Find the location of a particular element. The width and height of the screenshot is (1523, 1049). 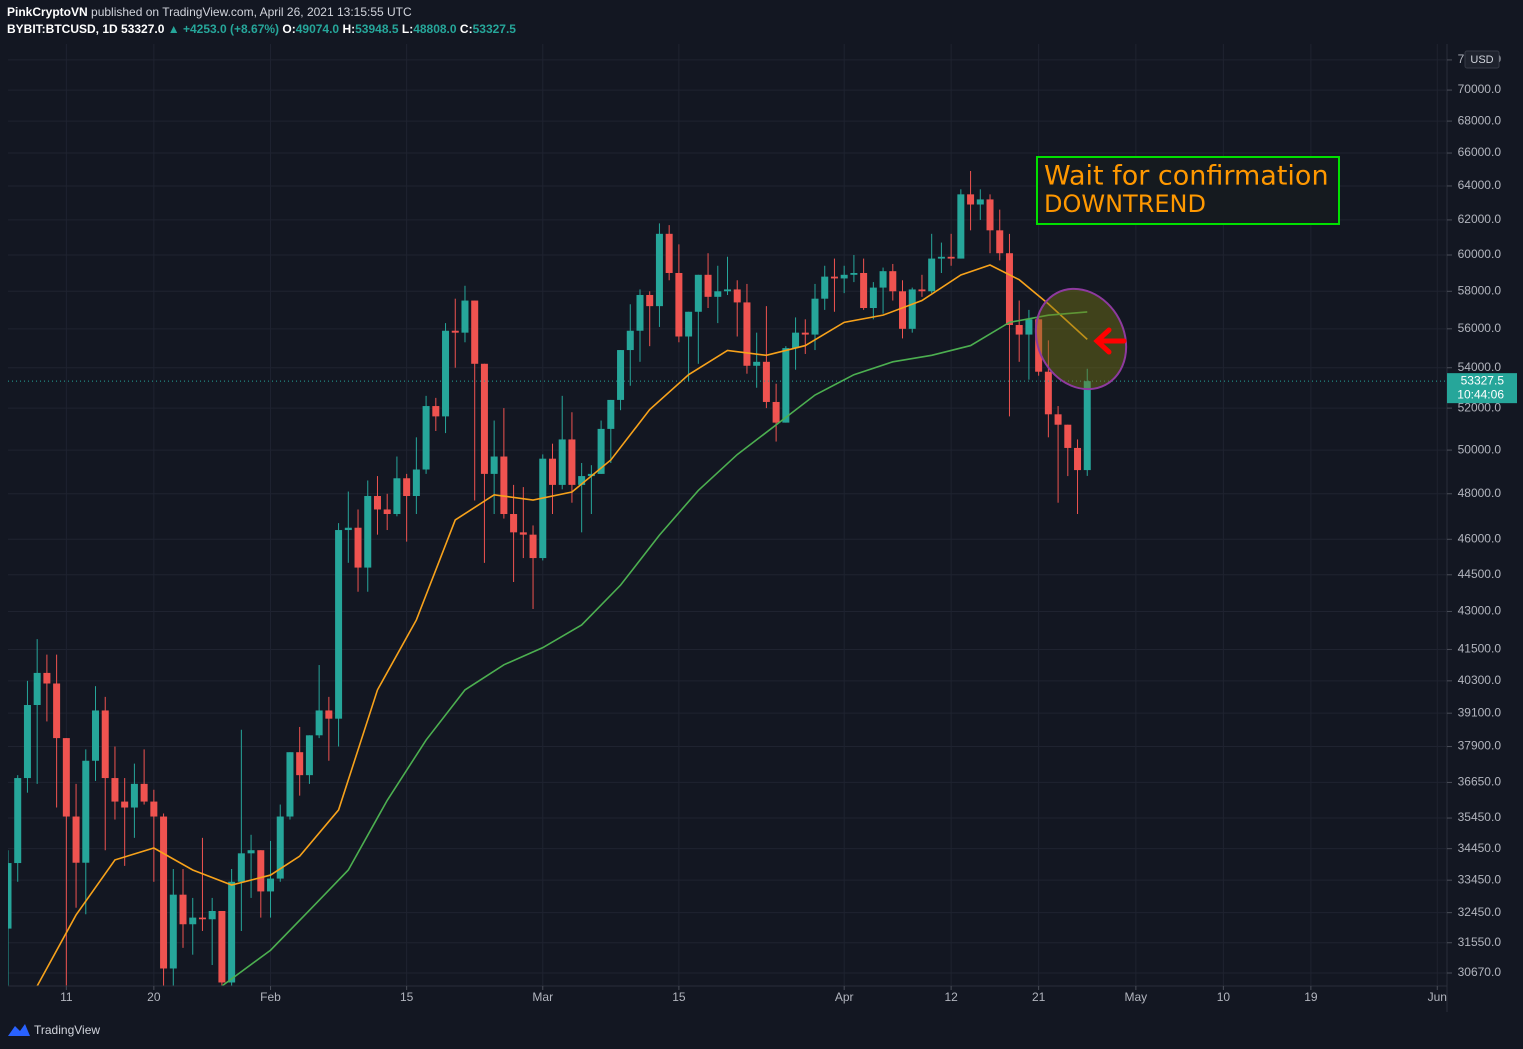

y-tick-label: 33450.0 is located at coordinates (1480, 879).